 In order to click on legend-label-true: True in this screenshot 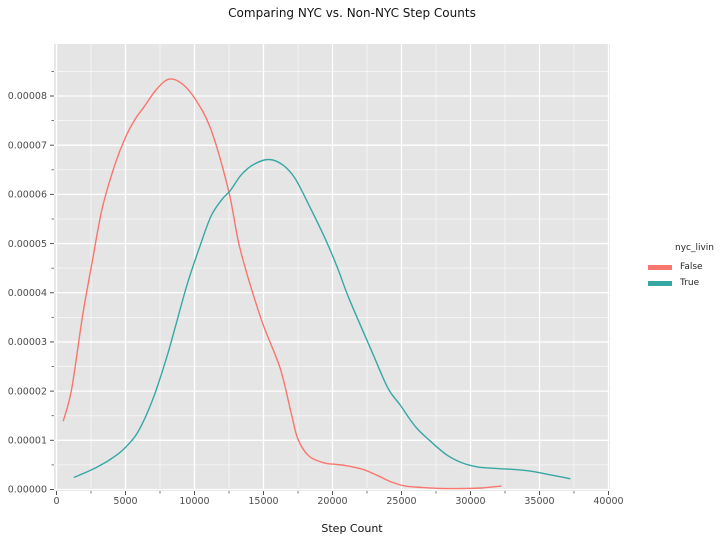, I will do `click(690, 283)`.